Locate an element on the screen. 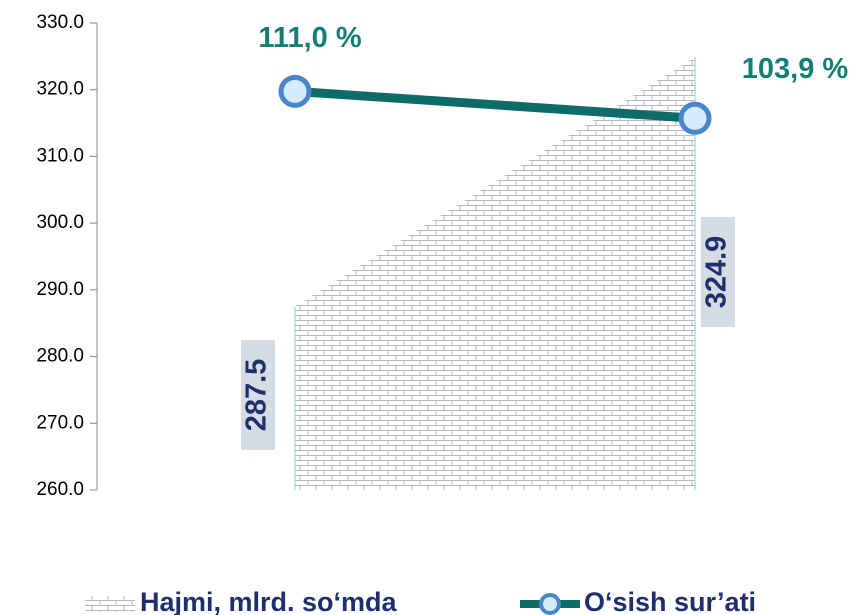 The image size is (867, 615). value-label: 324.9 is located at coordinates (717, 272).